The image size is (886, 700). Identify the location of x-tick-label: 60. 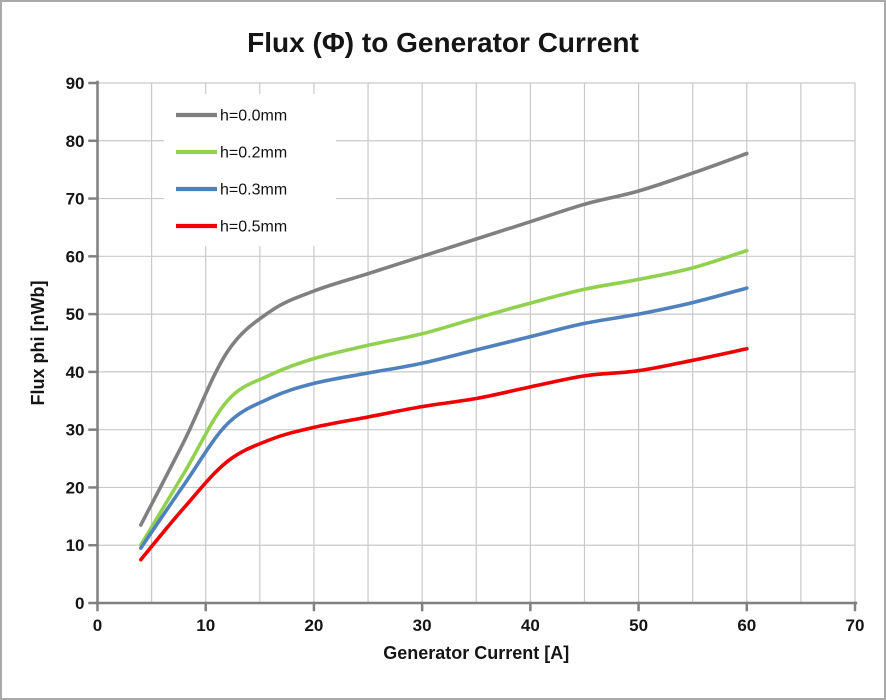
(746, 625).